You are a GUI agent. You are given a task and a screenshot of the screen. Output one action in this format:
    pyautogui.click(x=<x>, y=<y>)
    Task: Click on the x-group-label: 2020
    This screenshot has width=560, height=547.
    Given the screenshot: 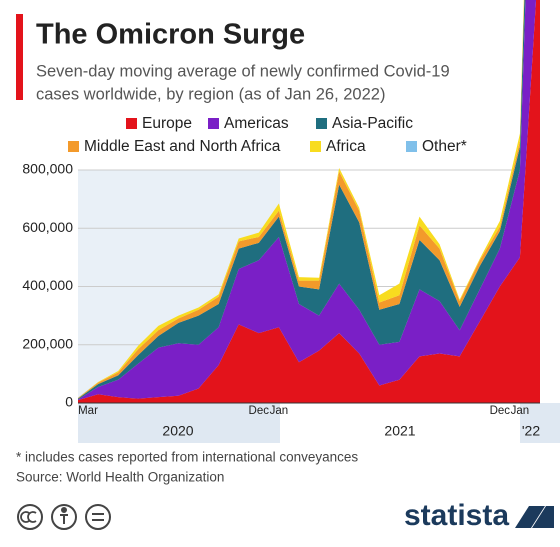 What is the action you would take?
    pyautogui.click(x=177, y=431)
    